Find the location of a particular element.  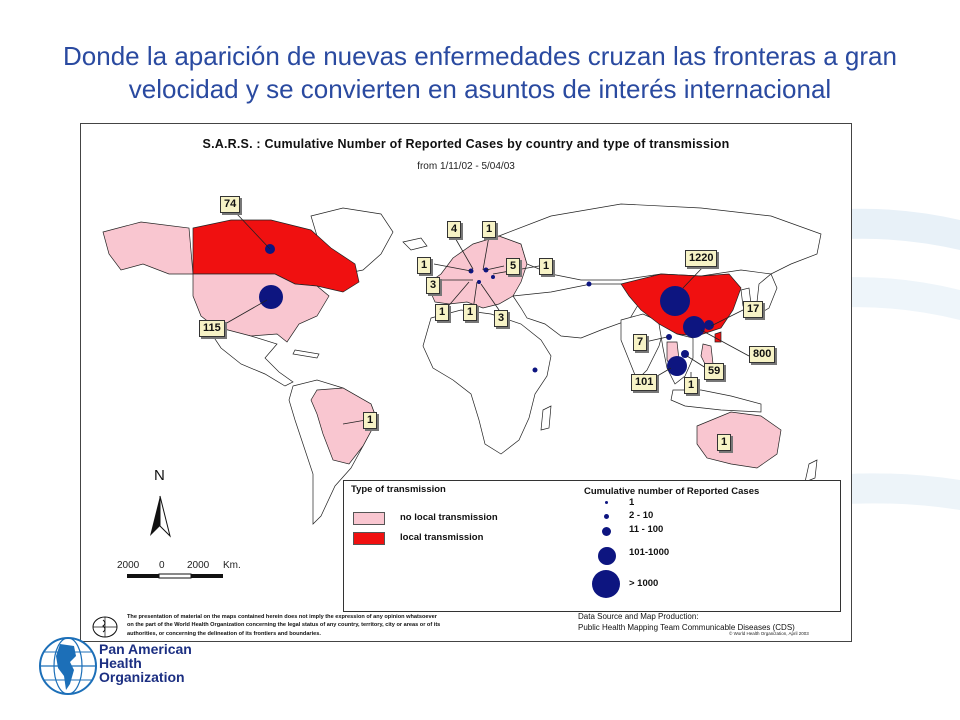

legend-transmission-title: Type of transmission is located at coordinates (398, 489).